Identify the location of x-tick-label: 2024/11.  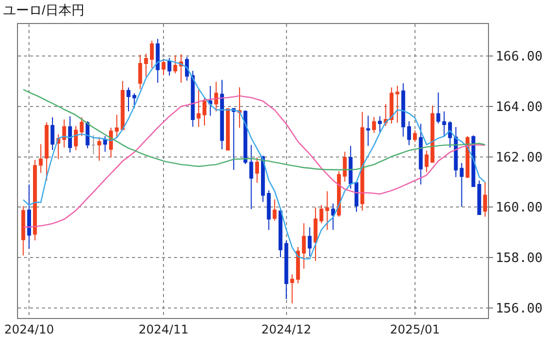
(163, 329).